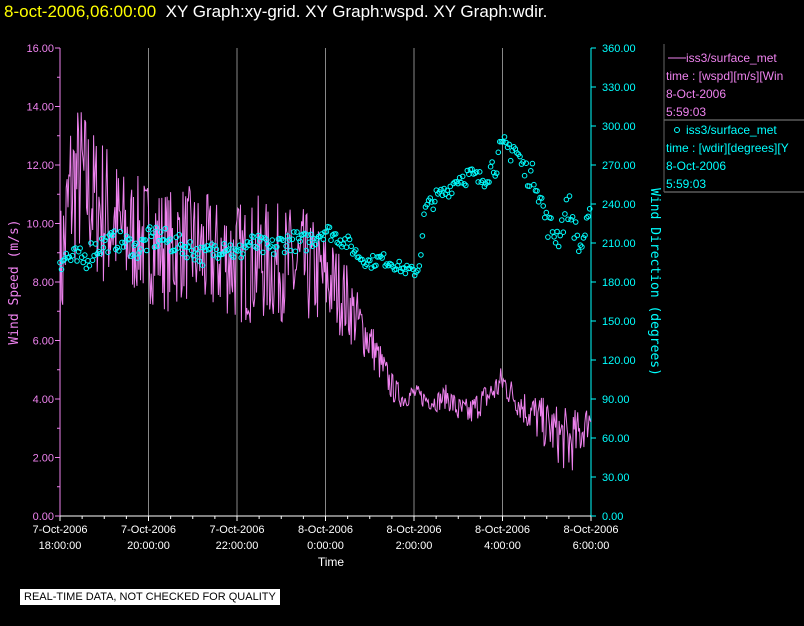  I want to click on legend-circle-marker, so click(677, 130).